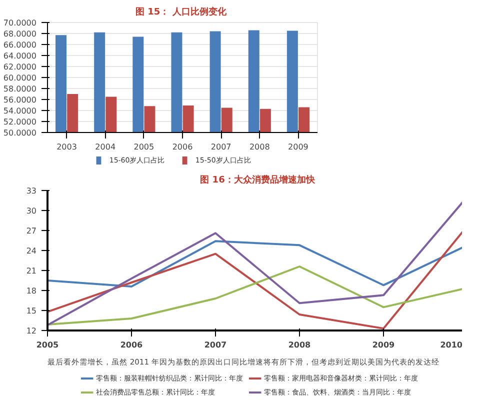 The image size is (499, 405). What do you see at coordinates (20, 78) in the screenshot?
I see `y-tick-label: 60.0000` at bounding box center [20, 78].